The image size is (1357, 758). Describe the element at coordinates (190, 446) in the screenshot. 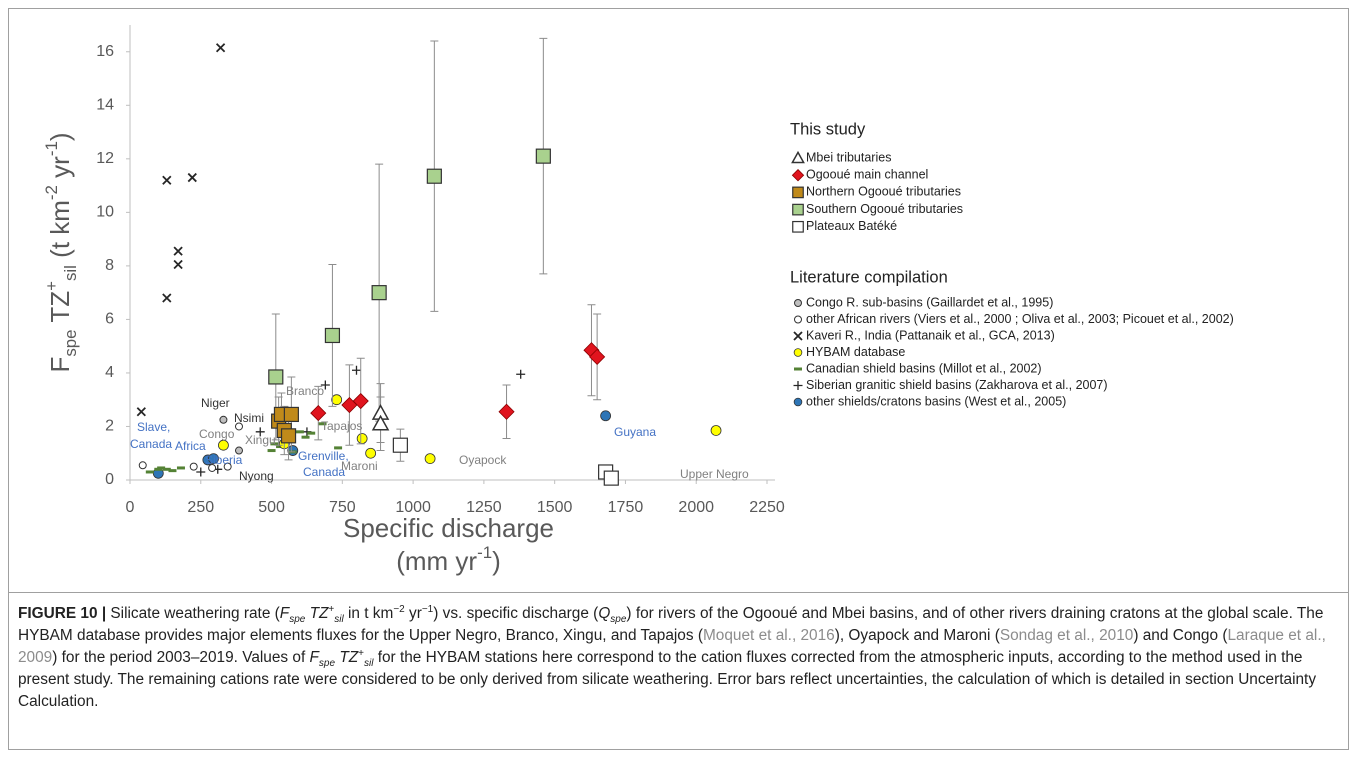

I see `annotation: Africa` at that location.